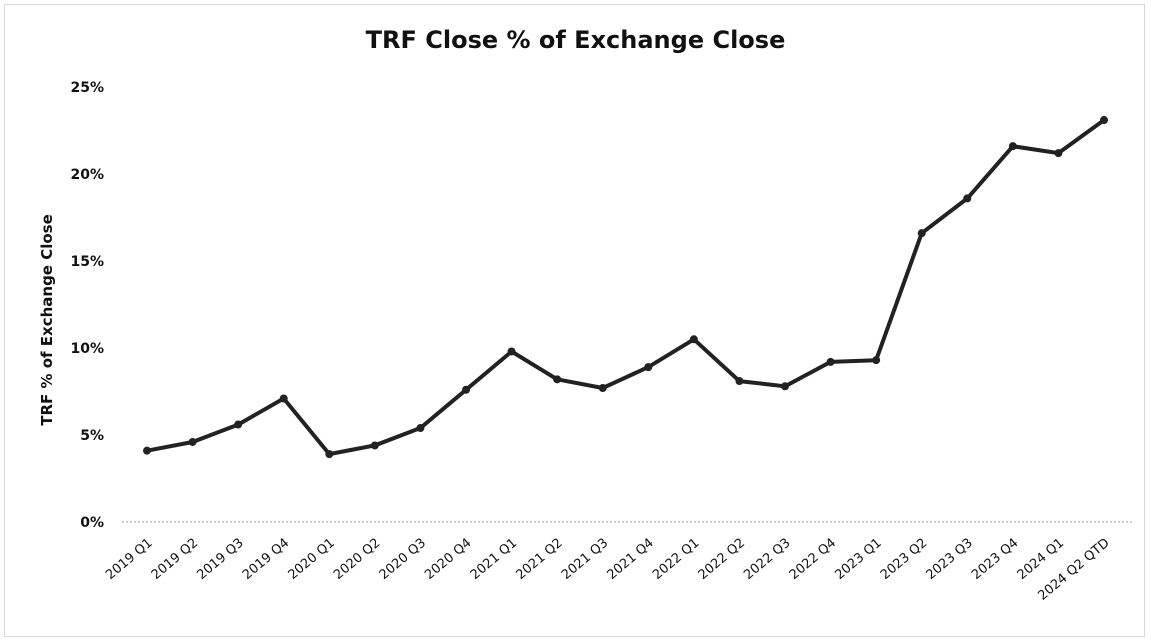 Image resolution: width=1151 pixels, height=643 pixels. Describe the element at coordinates (448, 559) in the screenshot. I see `x-tick-label: 2020 Q4` at that location.